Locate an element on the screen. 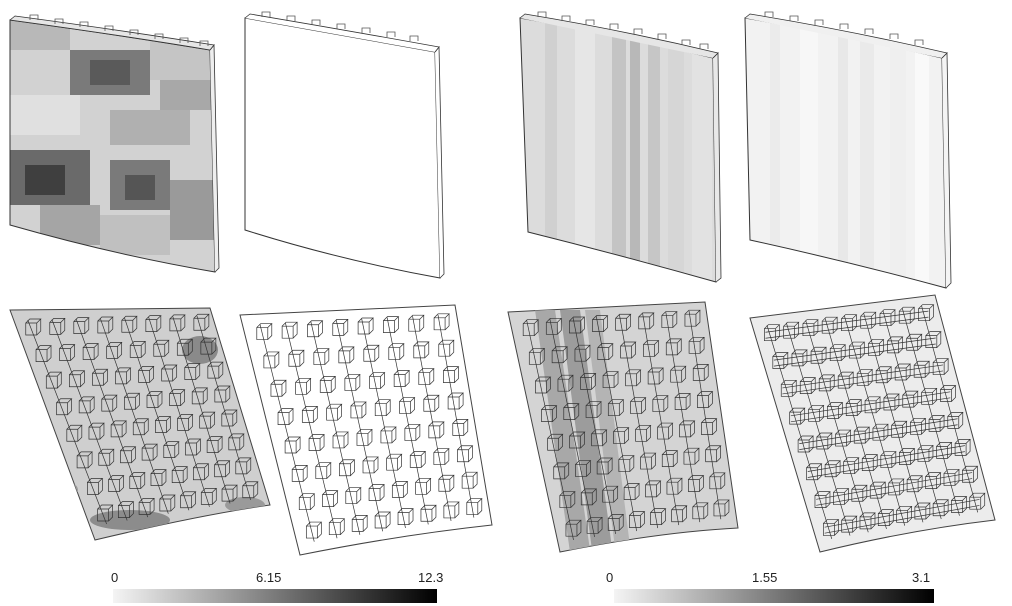  colorbar-2-mid-label: 1.55 is located at coordinates (765, 577).